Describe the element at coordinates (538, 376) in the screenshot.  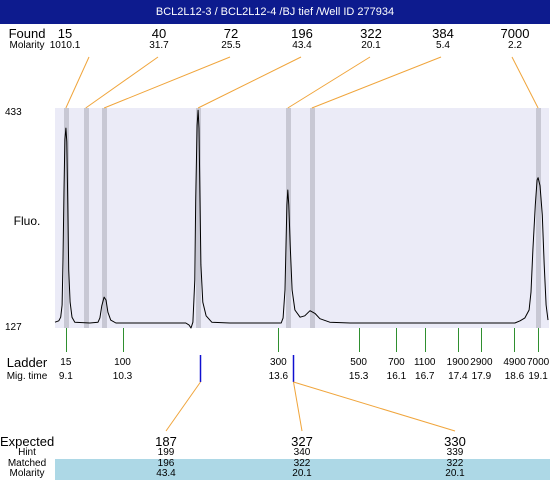
I see `ladder-mig-time: 19.1` at that location.